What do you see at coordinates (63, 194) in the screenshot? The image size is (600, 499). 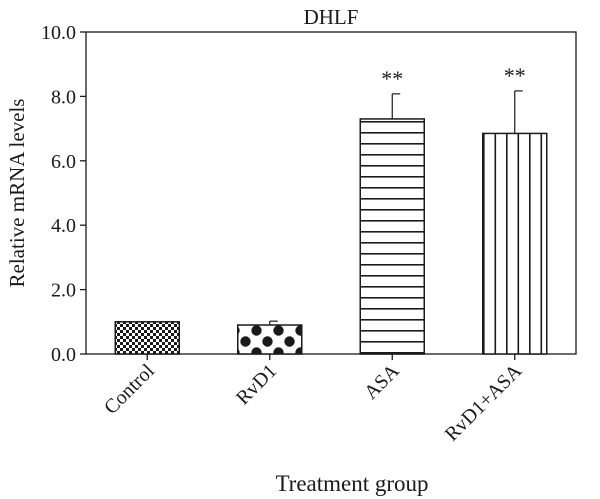 I see `y-axis: 0.0 2.0 4.0 6.0 8.0 10.0` at bounding box center [63, 194].